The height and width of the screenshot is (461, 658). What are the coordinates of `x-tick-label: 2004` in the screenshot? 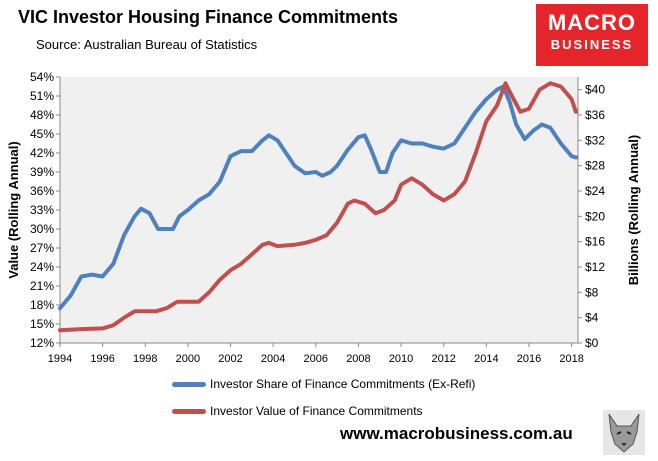 It's located at (273, 359).